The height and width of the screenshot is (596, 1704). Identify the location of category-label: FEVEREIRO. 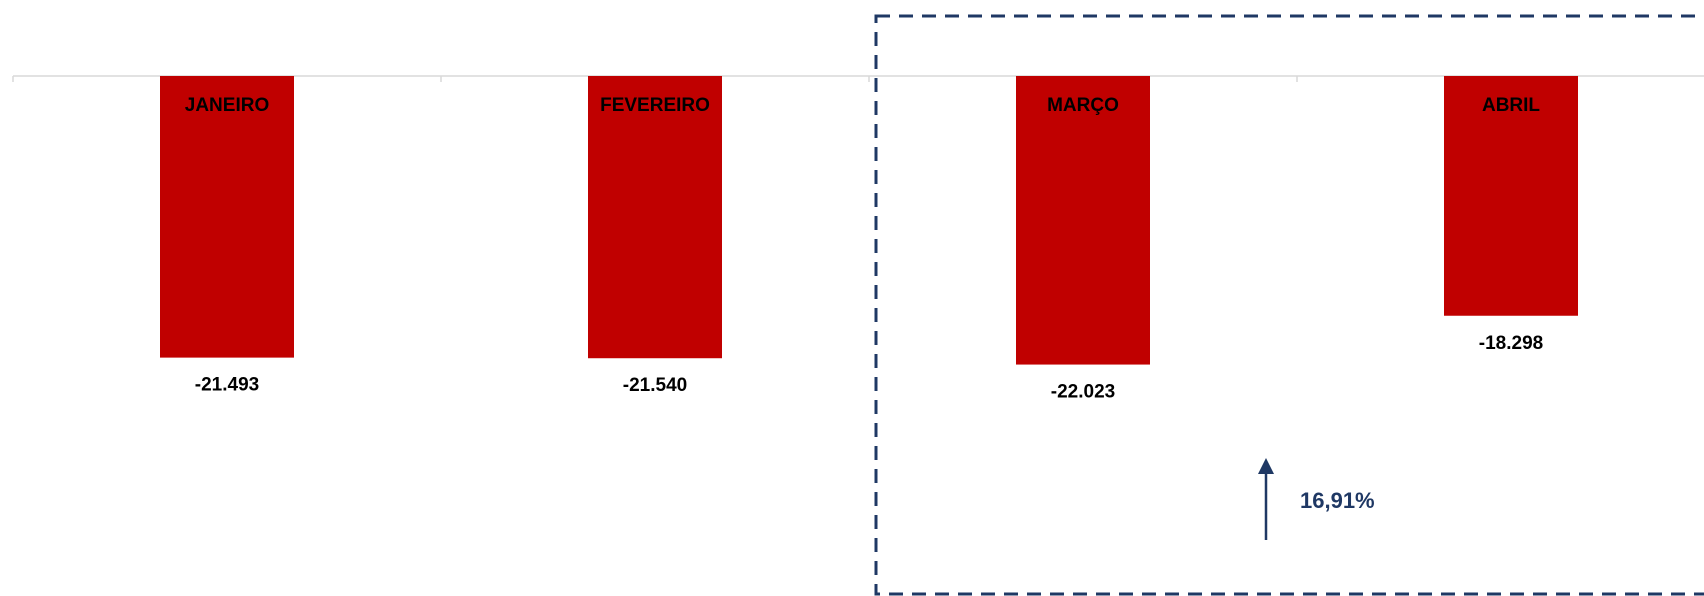
(655, 105).